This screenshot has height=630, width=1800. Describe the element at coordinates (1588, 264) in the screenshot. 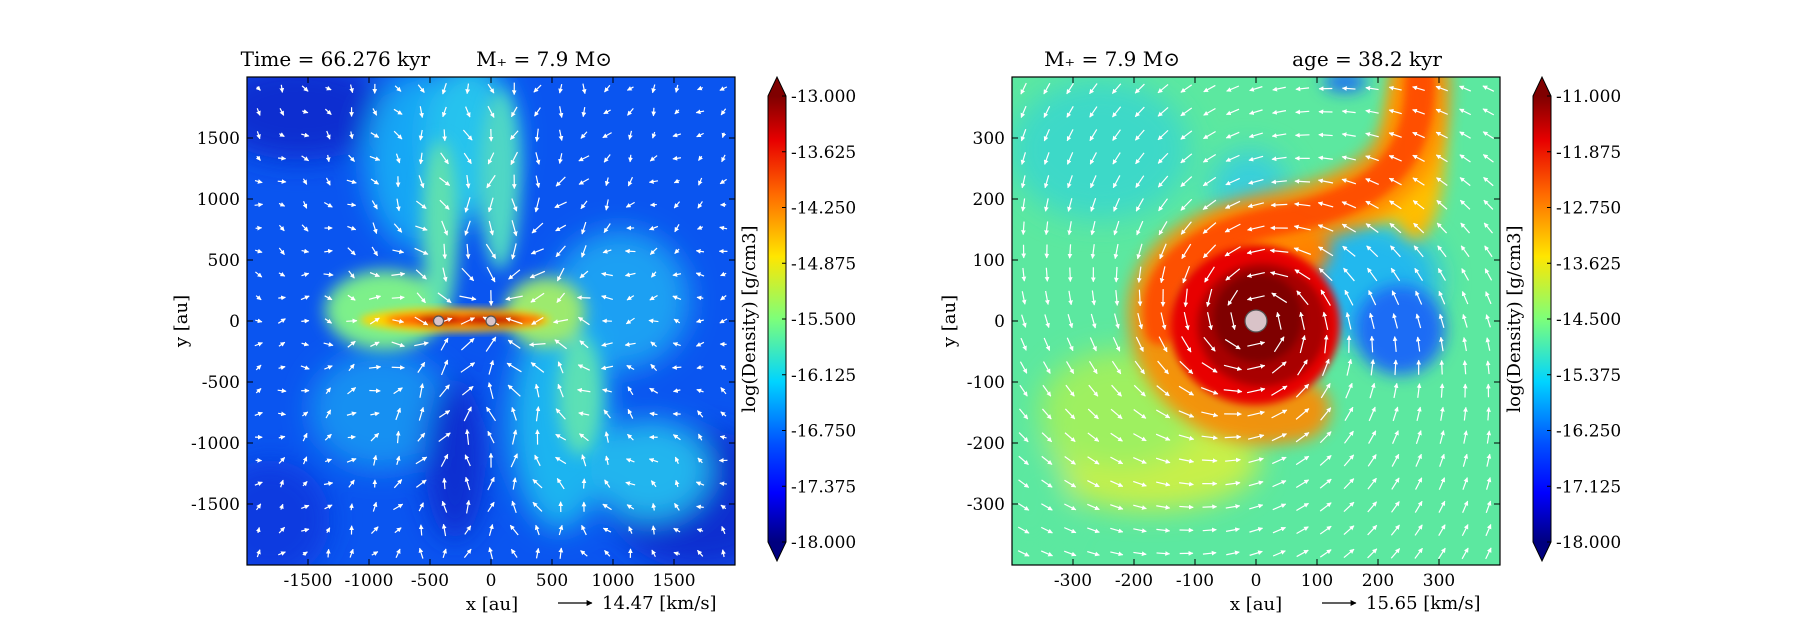

I see `colorbar-tick-label: -13.625` at that location.